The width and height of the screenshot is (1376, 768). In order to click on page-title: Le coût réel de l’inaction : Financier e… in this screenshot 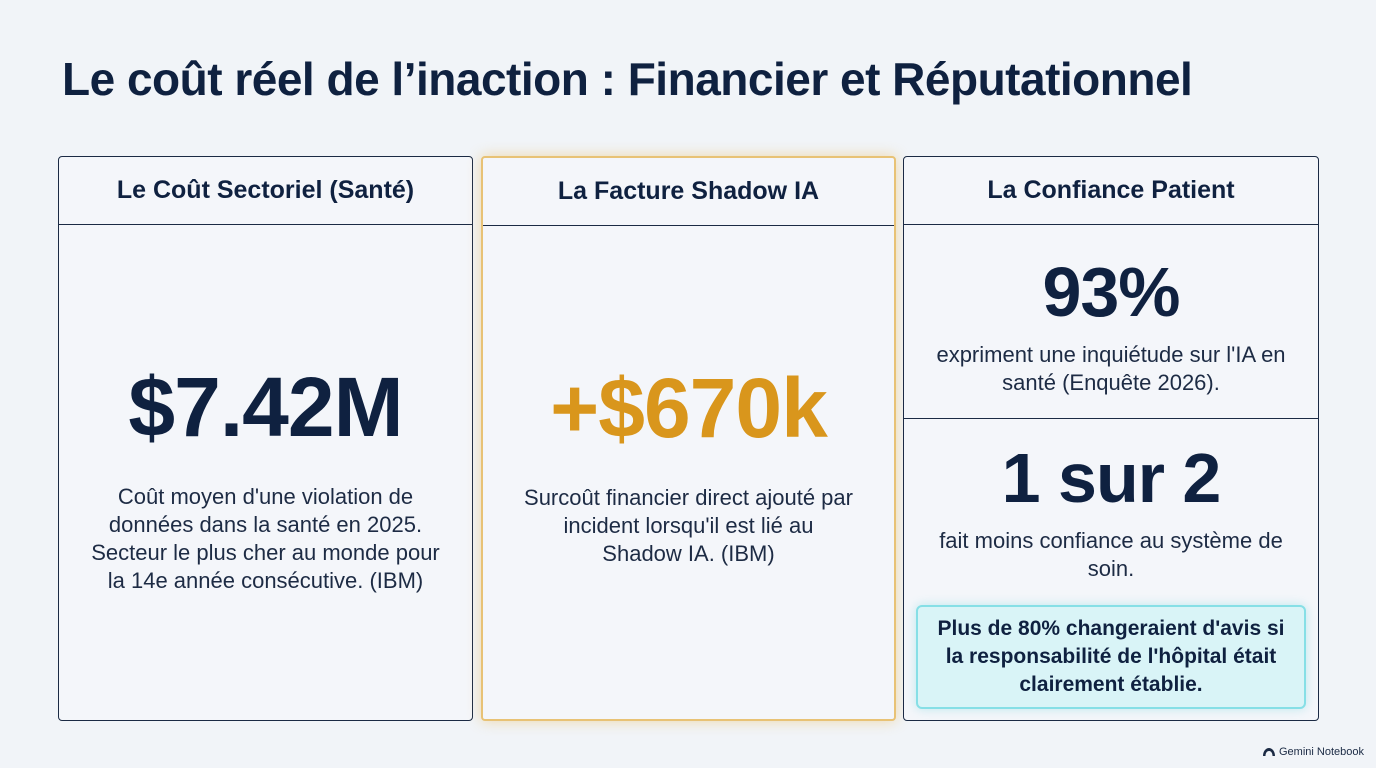, I will do `click(627, 79)`.